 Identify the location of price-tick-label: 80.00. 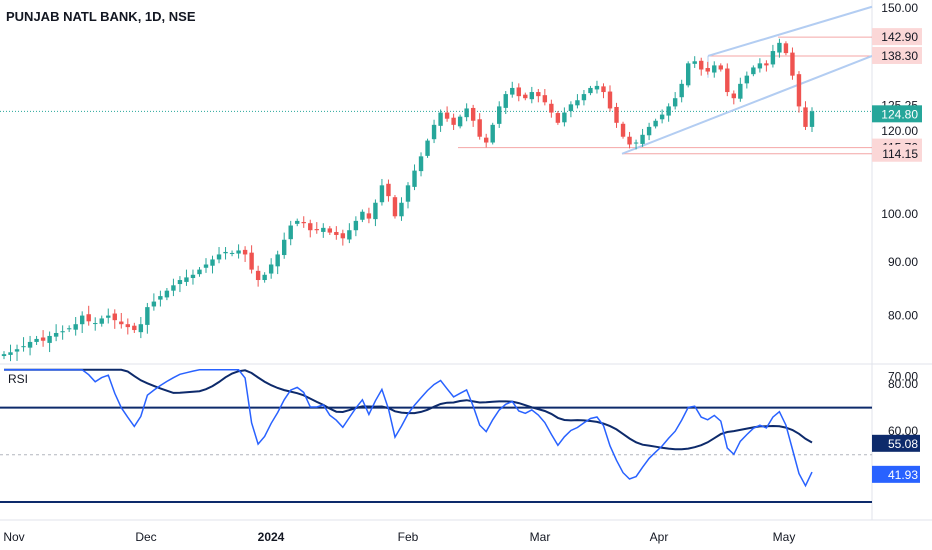
(903, 316).